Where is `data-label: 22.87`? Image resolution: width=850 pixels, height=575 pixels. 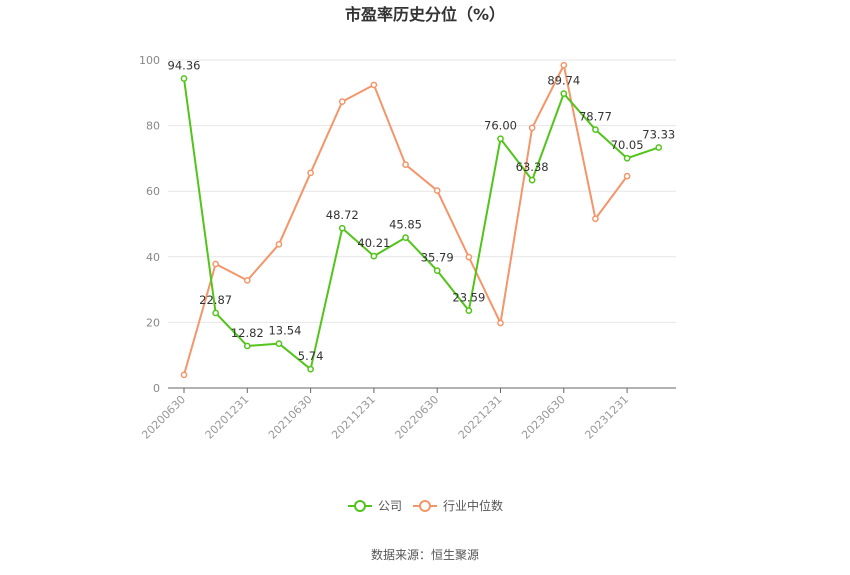
data-label: 22.87 is located at coordinates (215, 300).